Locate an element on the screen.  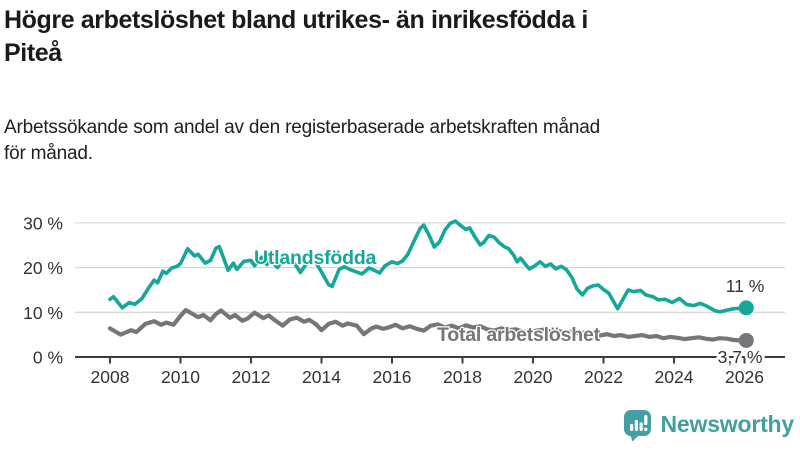
bar-chart-speech-bubble-icon is located at coordinates (637, 426).